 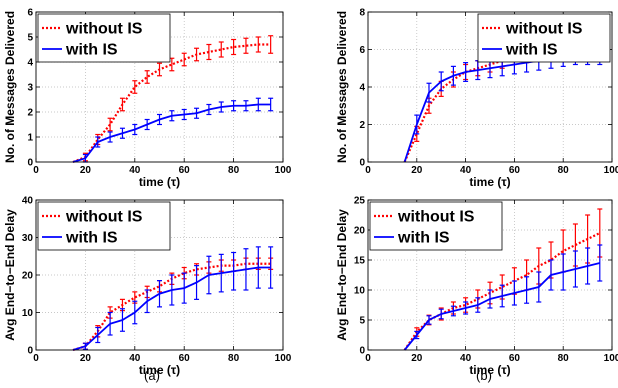 I want to click on y-tick-label: 40, so click(x=28, y=201).